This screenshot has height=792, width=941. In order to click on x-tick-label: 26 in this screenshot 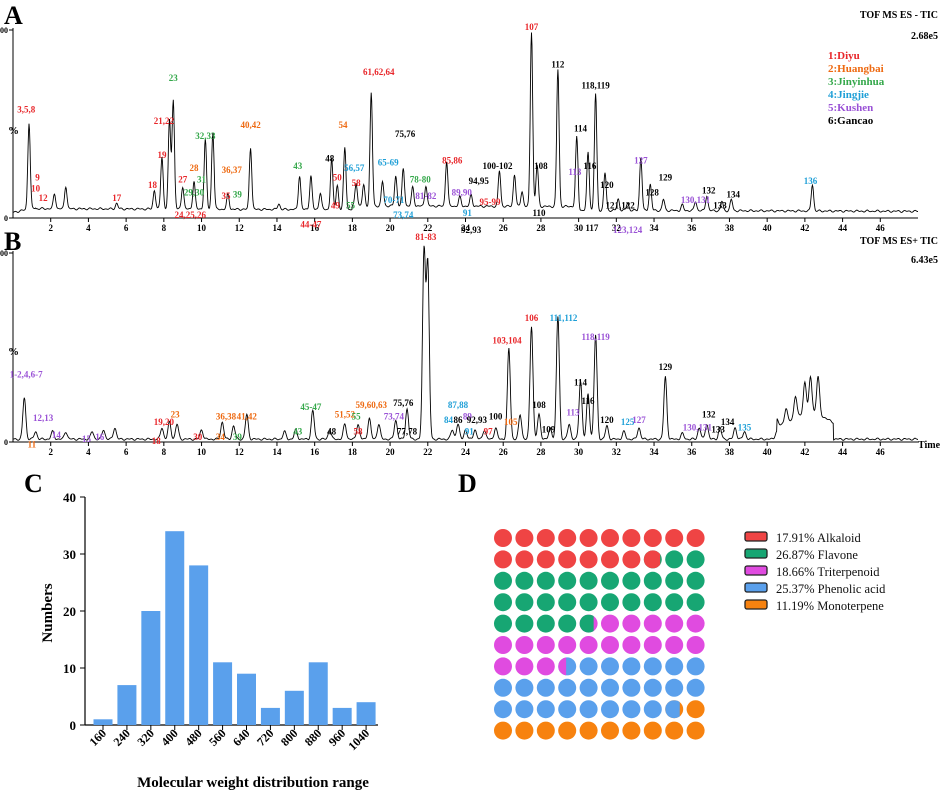, I will do `click(504, 452)`.